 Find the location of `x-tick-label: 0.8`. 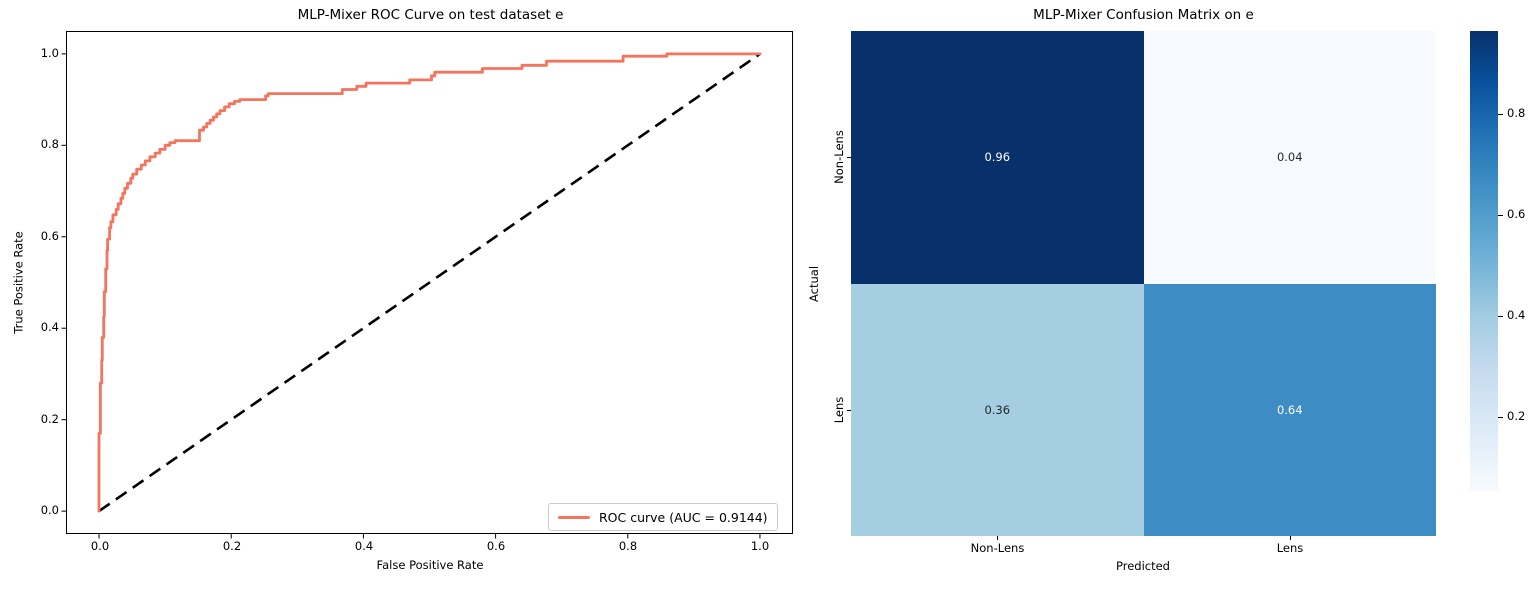

x-tick-label: 0.8 is located at coordinates (628, 546).